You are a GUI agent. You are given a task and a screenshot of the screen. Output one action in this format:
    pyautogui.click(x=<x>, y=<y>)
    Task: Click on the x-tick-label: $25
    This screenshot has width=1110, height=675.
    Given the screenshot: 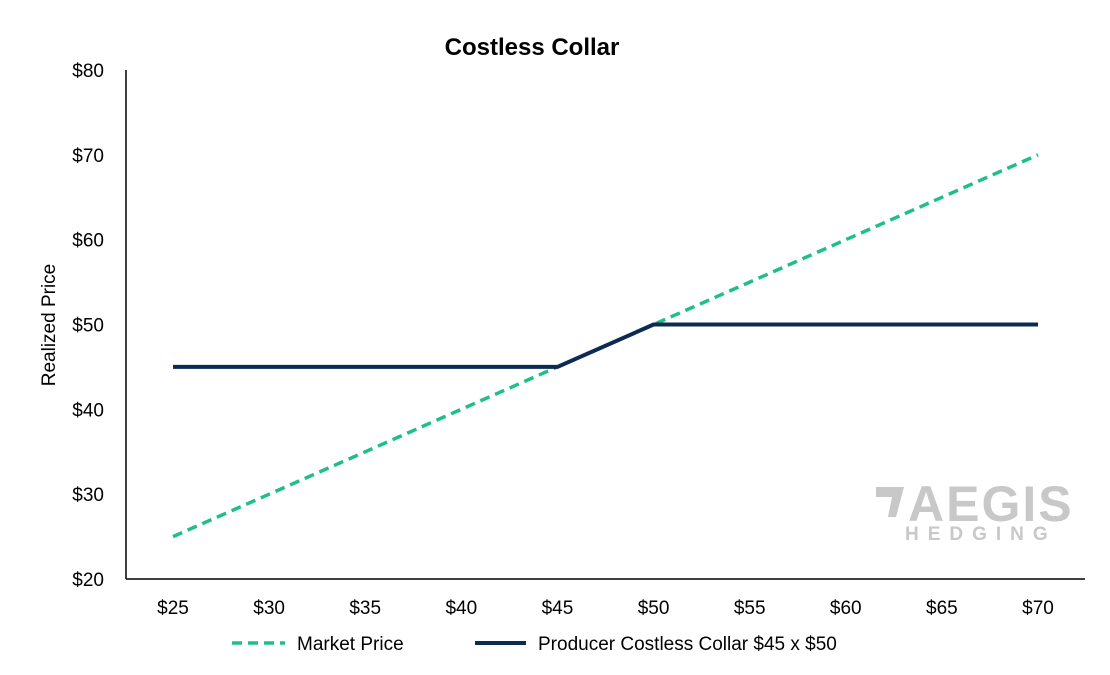 What is the action you would take?
    pyautogui.click(x=173, y=608)
    